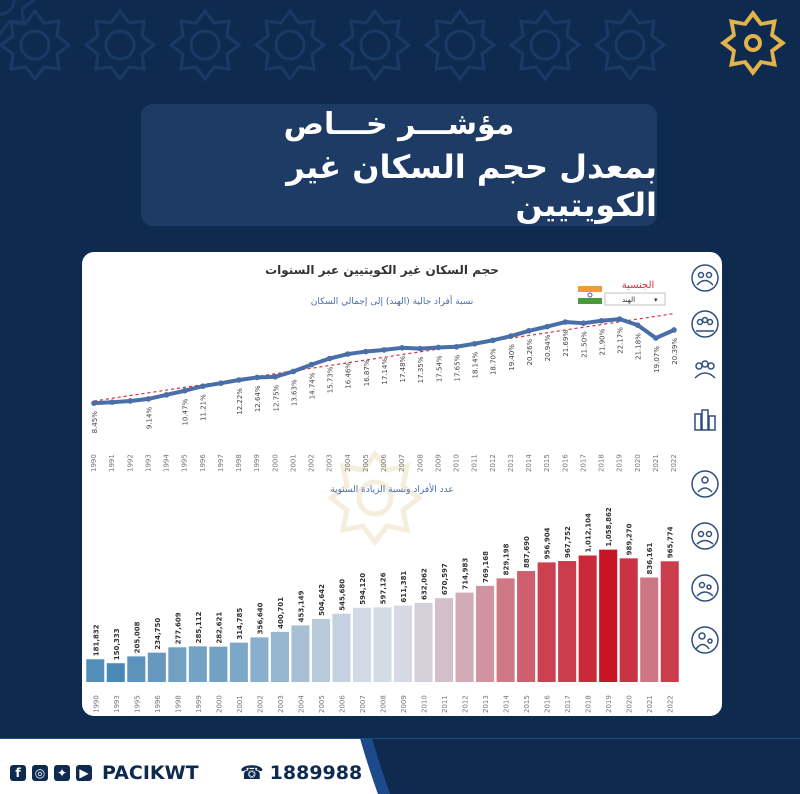 This screenshot has height=794, width=800. Describe the element at coordinates (199, 627) in the screenshot. I see `bar-value-label: 285,112` at that location.